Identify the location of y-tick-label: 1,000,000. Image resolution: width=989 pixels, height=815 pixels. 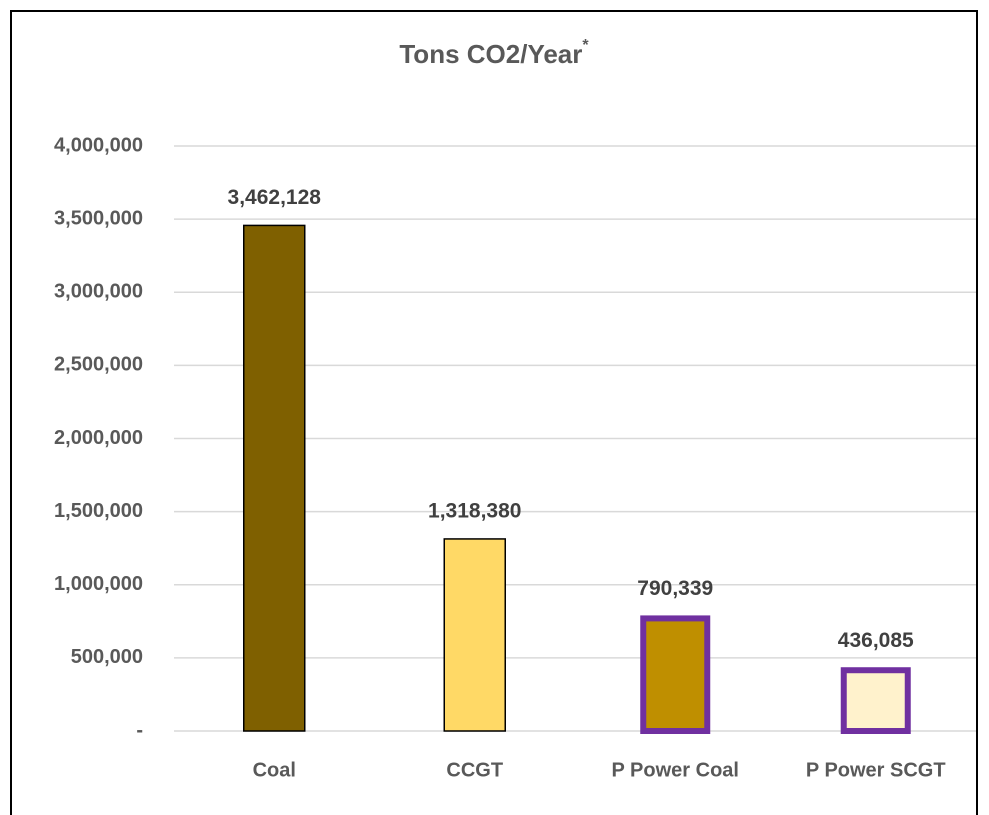
(98, 584).